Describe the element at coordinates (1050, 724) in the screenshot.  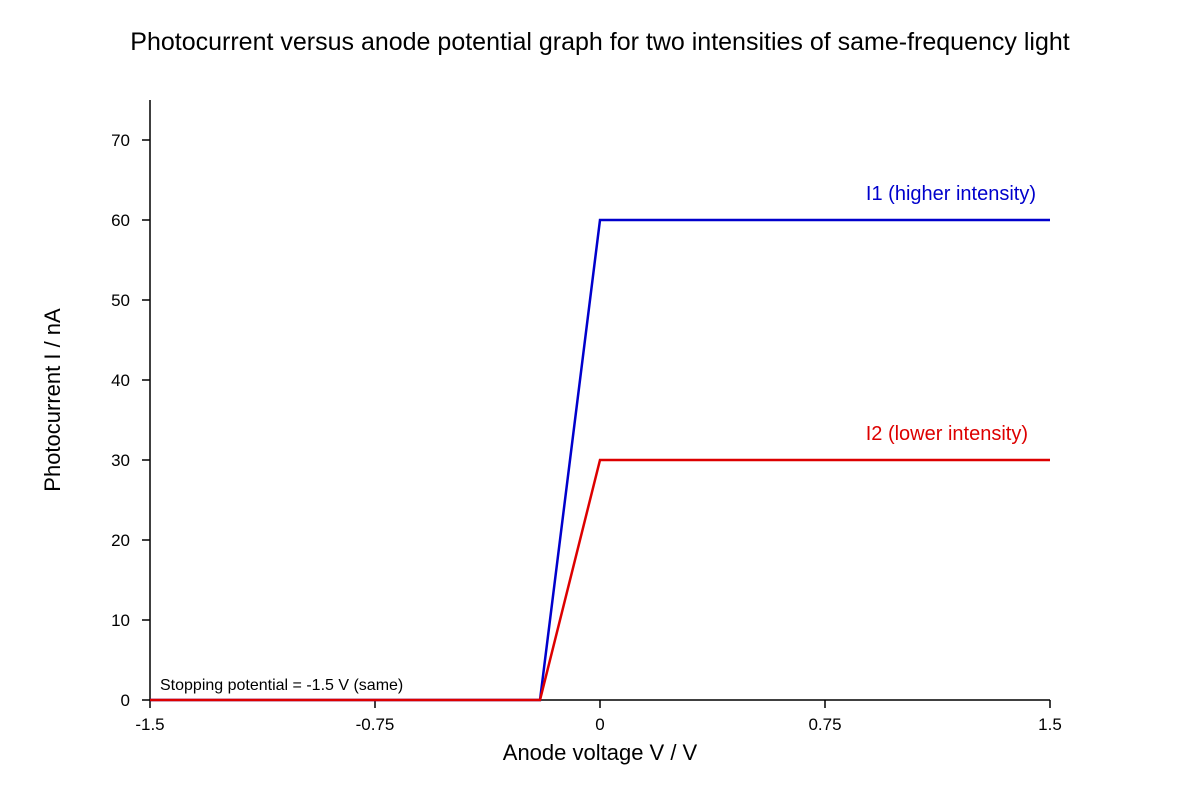
I see `x-tick-label: 1.5` at that location.